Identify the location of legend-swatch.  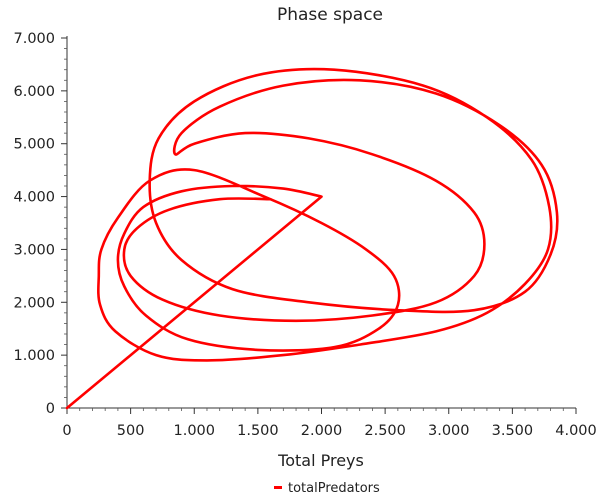
(278, 487).